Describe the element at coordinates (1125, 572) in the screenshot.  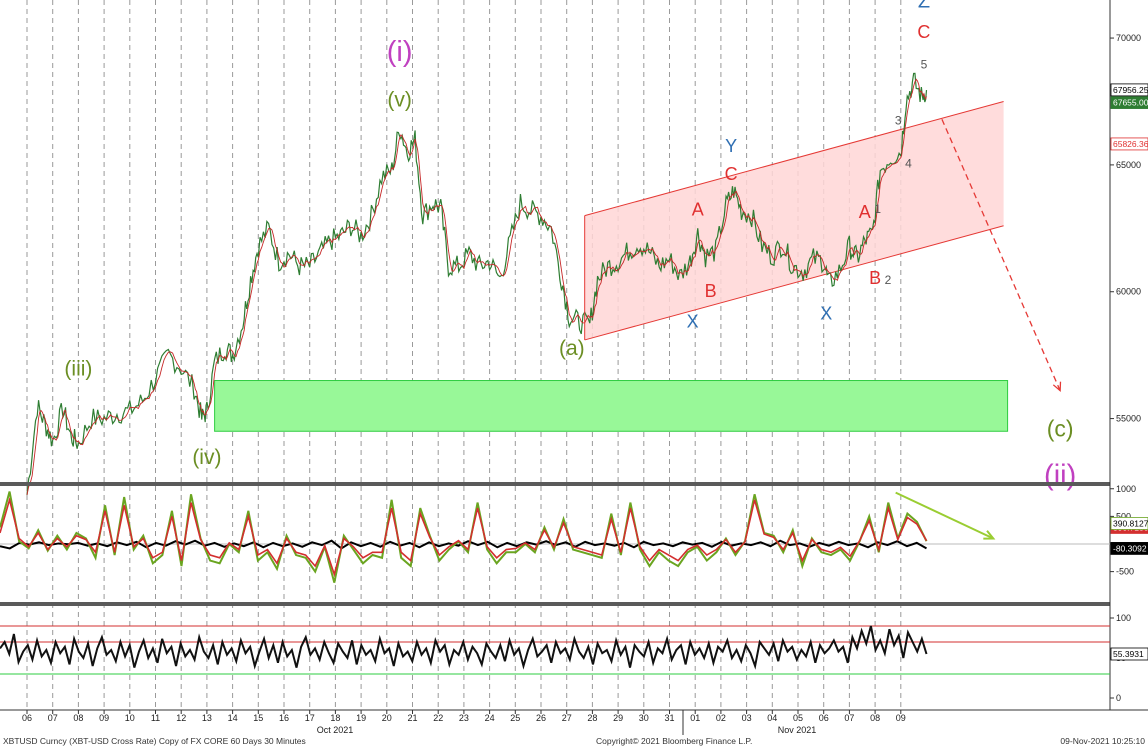
I see `osc-y-tick-label: -500` at that location.